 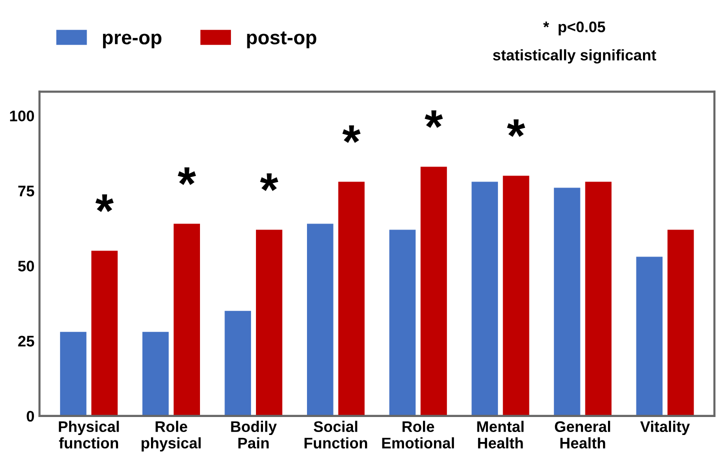 What do you see at coordinates (88, 434) in the screenshot?
I see `x-tick-label: Physical function` at bounding box center [88, 434].